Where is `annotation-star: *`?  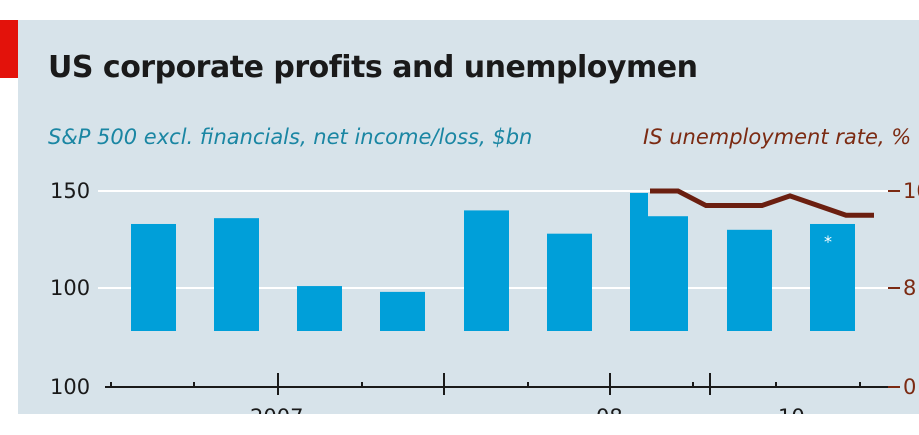
annotation-star: * is located at coordinates (828, 241).